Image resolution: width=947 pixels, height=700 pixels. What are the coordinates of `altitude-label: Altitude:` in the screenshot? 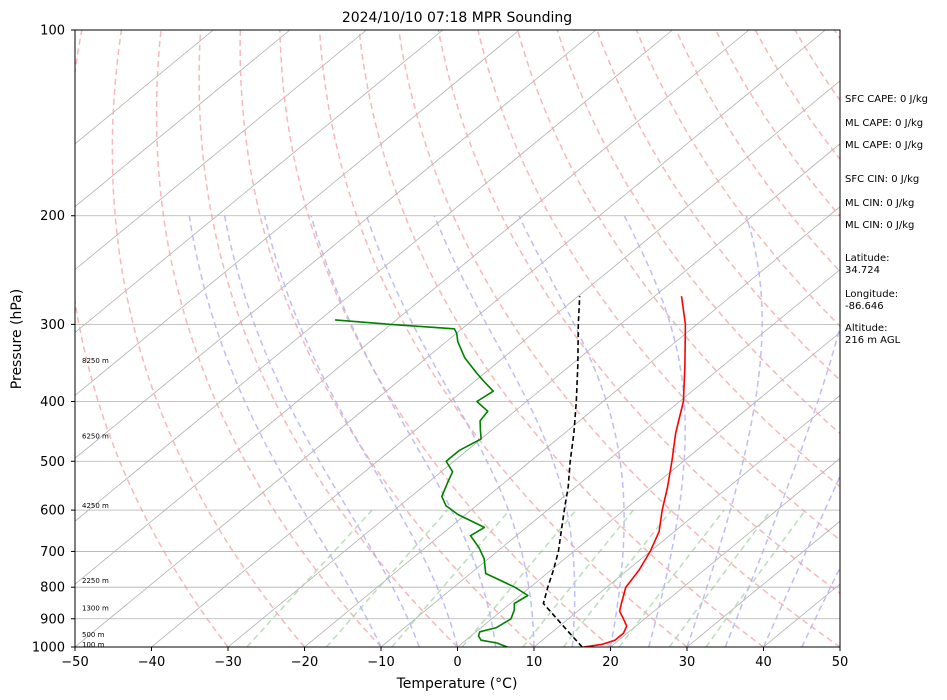 It's located at (866, 328).